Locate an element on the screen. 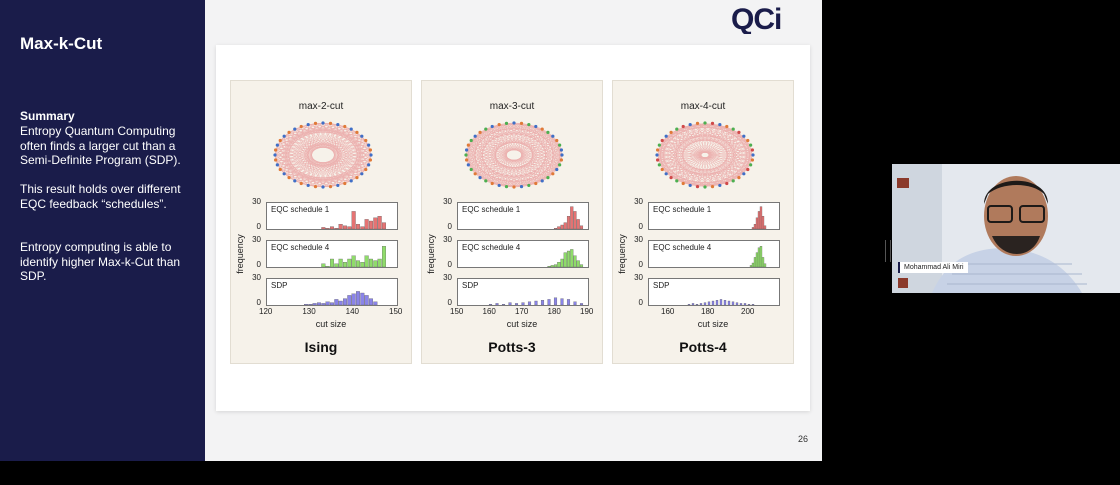 The width and height of the screenshot is (1120, 485). record-indicator-icon is located at coordinates (903, 183).